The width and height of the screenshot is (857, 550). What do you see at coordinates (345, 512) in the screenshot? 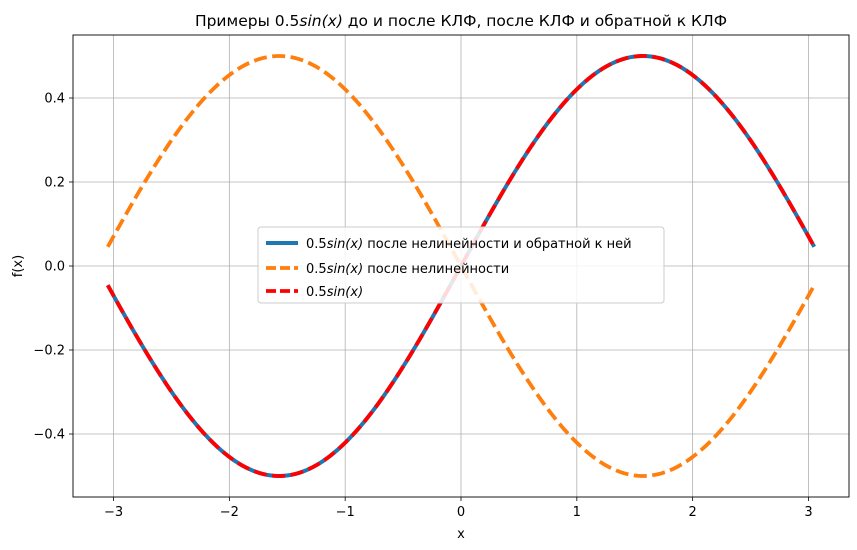
I see `x-tick-label: −1` at bounding box center [345, 512].